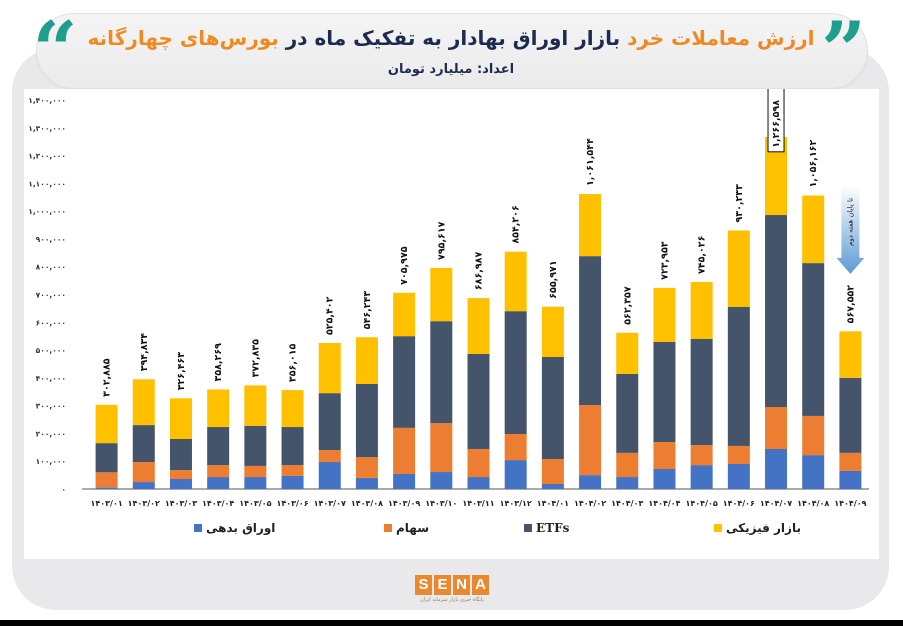 This screenshot has width=903, height=626. Describe the element at coordinates (813, 503) in the screenshot. I see `x-tick-label: ۱۴۰۴/۰۸` at that location.